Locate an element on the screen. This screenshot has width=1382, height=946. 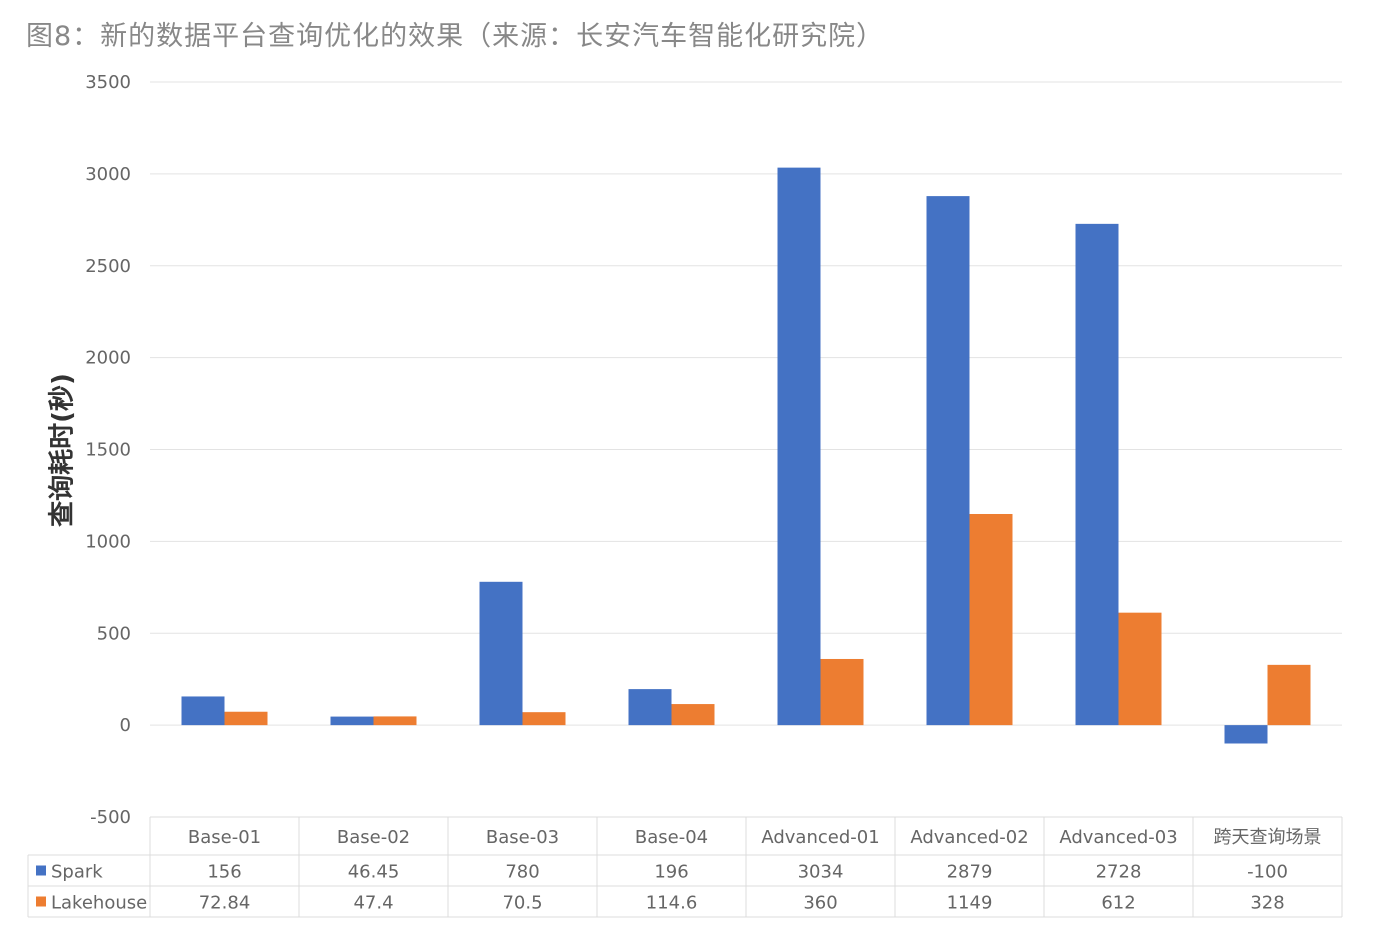
table-cell: 780 is located at coordinates (522, 872).